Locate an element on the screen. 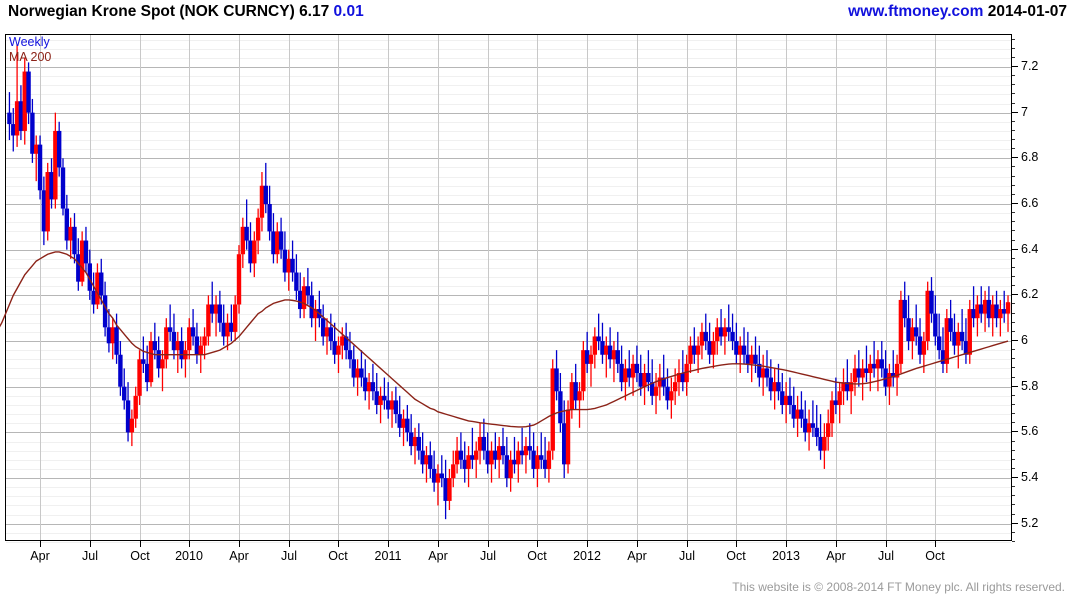 The image size is (1075, 600). gridline-major is located at coordinates (508, 432).